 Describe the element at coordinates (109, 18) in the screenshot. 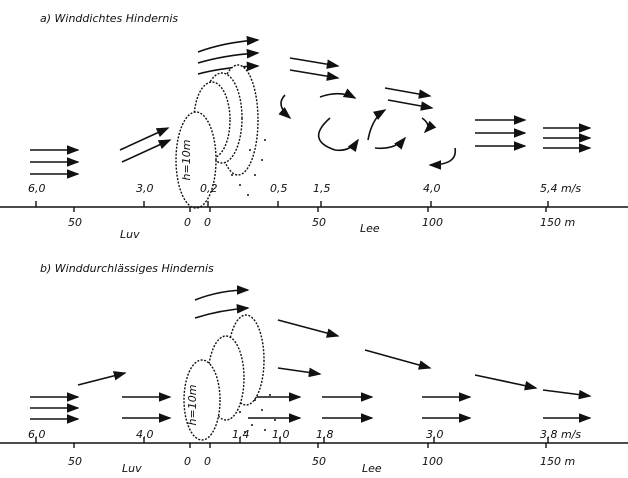

I see `panel-title: a) Winddichtes Hindernis` at that location.